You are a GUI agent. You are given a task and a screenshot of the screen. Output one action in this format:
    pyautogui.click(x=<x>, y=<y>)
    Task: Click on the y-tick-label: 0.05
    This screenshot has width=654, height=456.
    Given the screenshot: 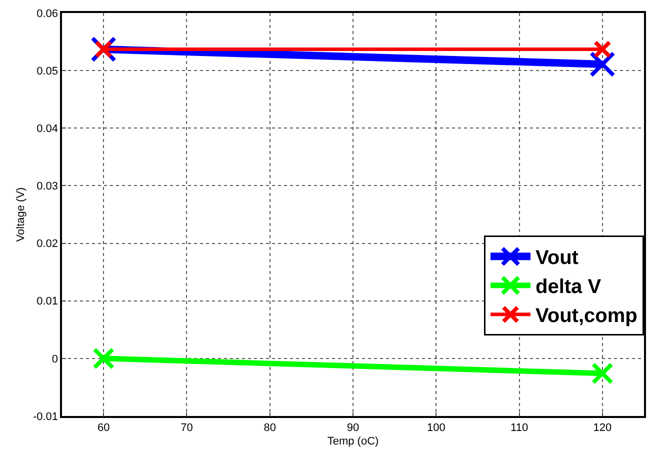 What is the action you would take?
    pyautogui.click(x=47, y=71)
    